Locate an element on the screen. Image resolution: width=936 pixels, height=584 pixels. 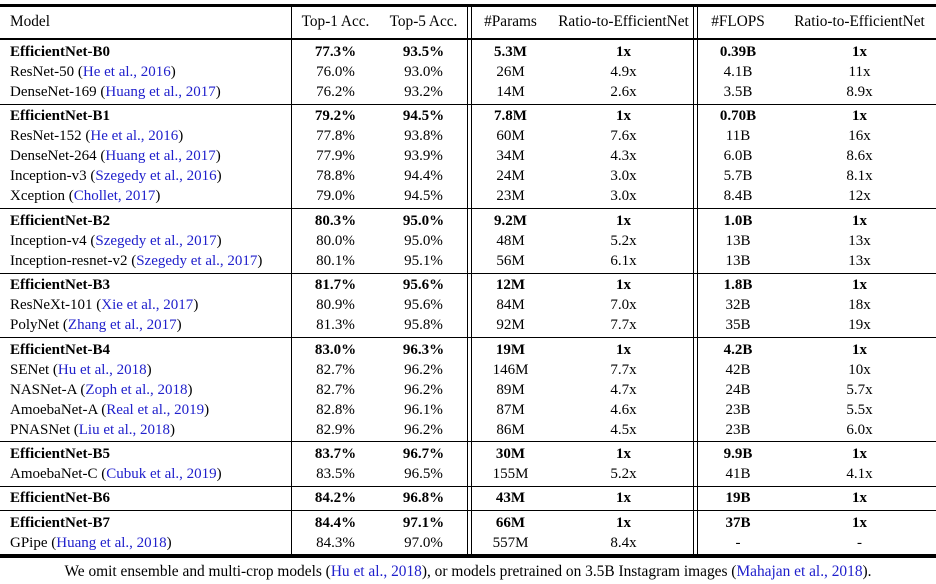
column-header-top-5-acc-: Top-5 Acc. is located at coordinates (423, 22).